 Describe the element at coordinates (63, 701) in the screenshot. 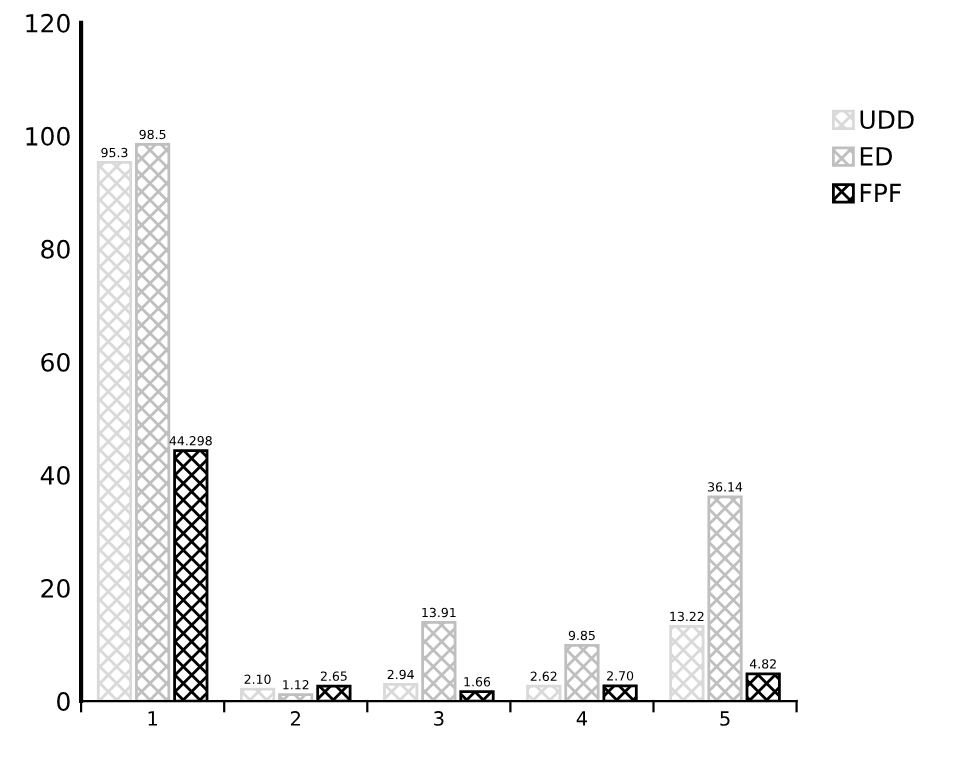

I see `y-tick-label: 0` at that location.